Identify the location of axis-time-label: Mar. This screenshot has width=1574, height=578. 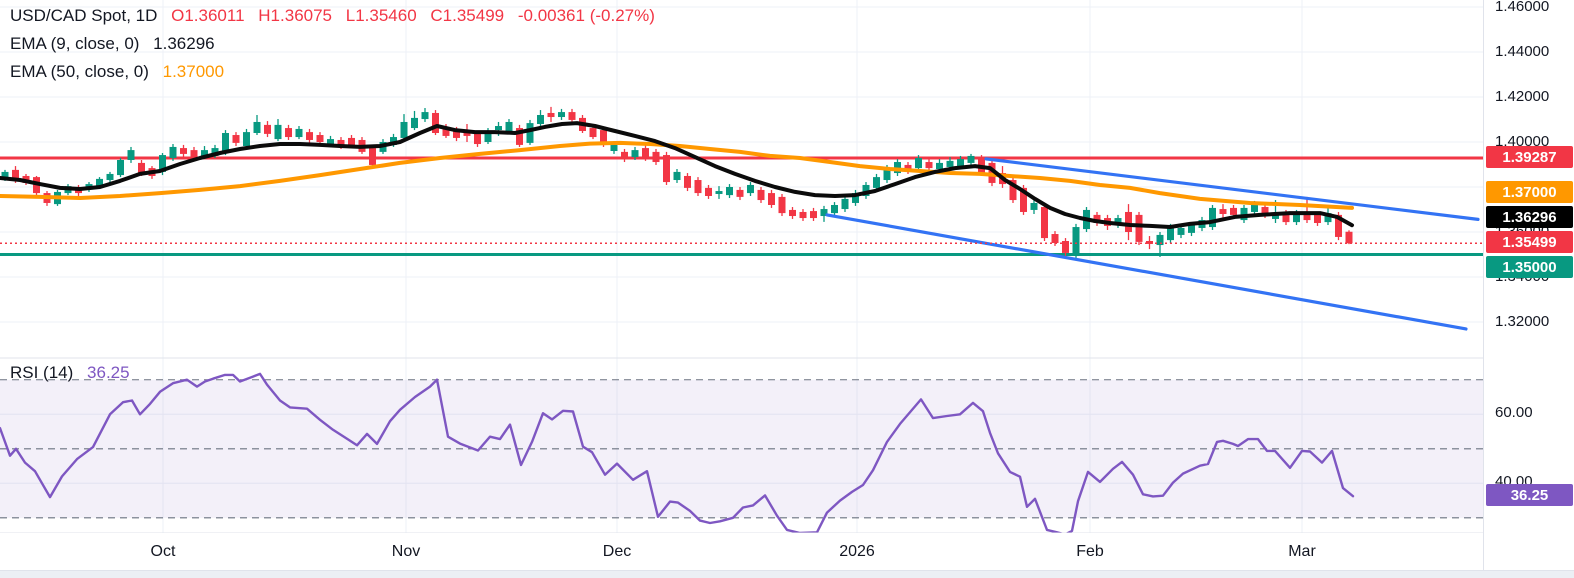
(1302, 551).